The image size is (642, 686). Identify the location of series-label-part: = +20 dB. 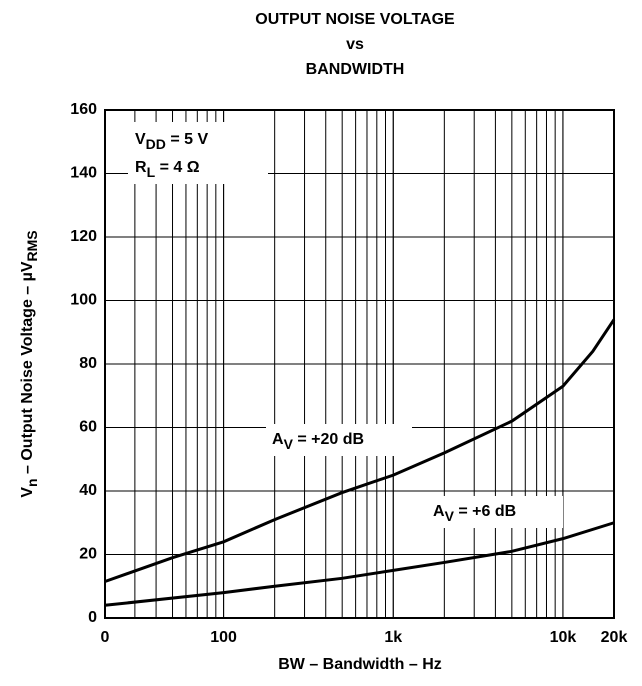
(328, 439).